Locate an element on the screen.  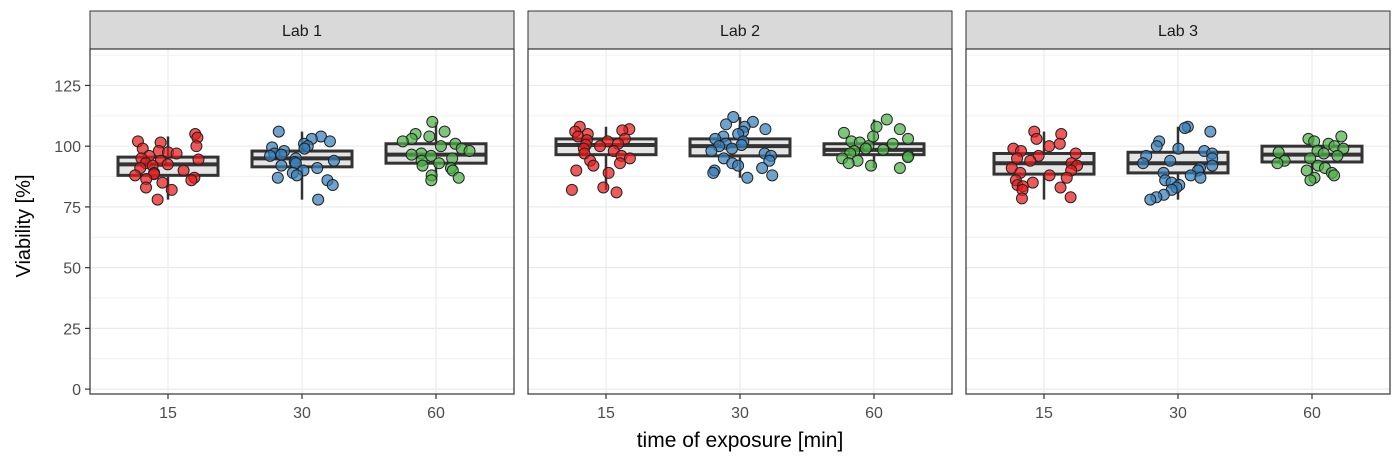
y-tick-label: 0 is located at coordinates (76, 390).